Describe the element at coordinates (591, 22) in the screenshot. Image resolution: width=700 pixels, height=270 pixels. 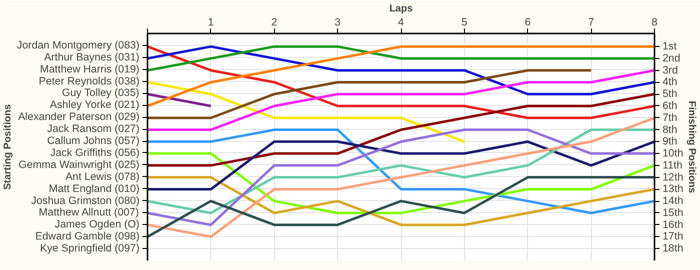
I see `x-tick-label: 7` at that location.